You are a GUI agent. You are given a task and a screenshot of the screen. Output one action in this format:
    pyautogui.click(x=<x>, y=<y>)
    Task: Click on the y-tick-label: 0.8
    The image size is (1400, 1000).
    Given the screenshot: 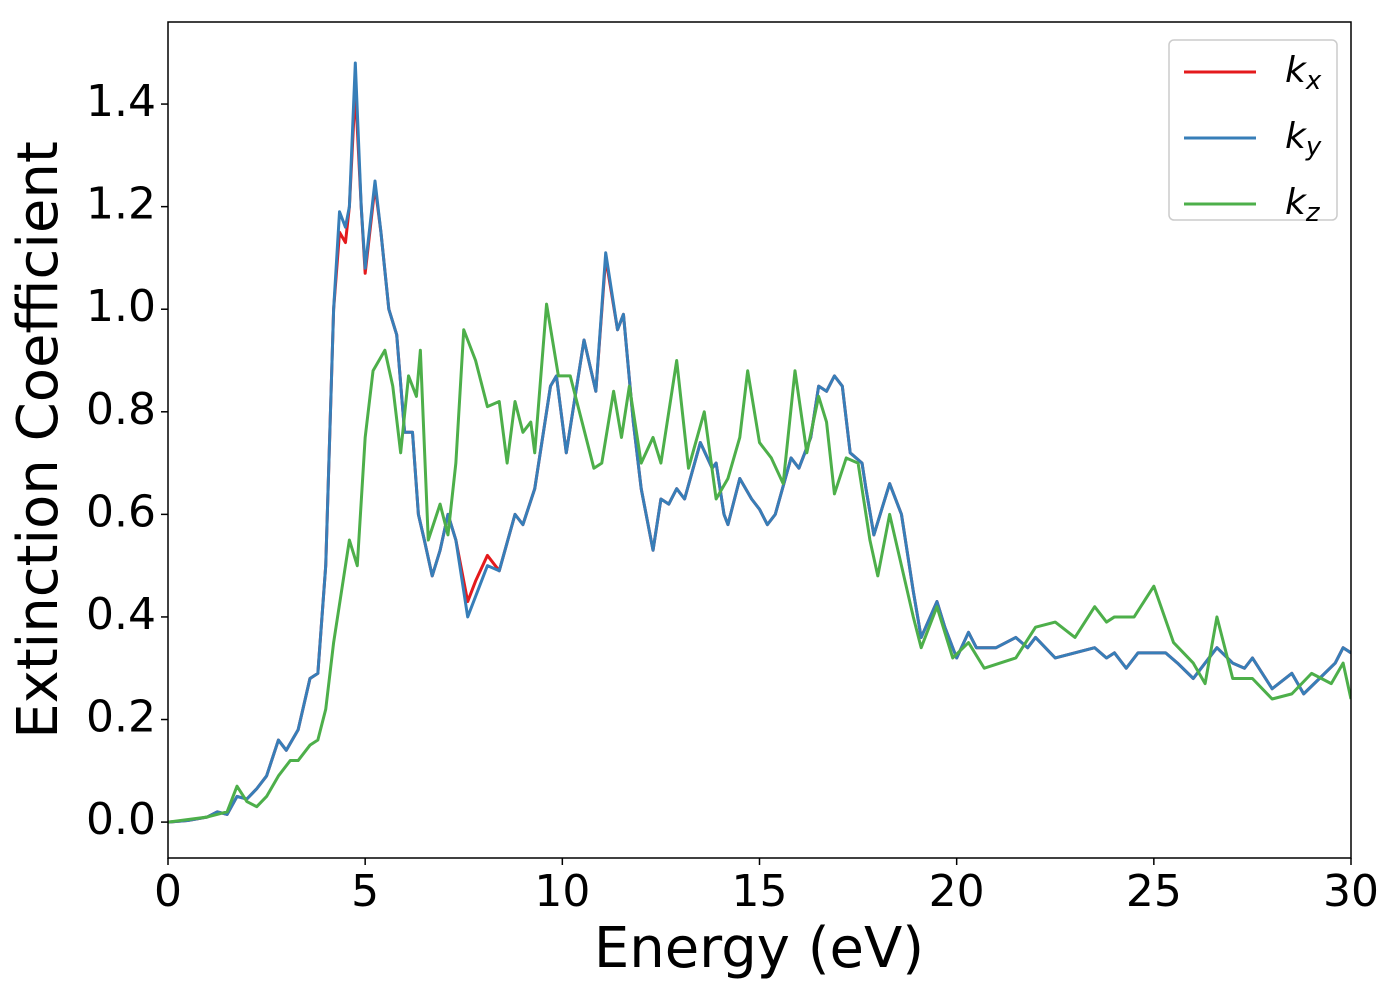 What is the action you would take?
    pyautogui.click(x=121, y=409)
    